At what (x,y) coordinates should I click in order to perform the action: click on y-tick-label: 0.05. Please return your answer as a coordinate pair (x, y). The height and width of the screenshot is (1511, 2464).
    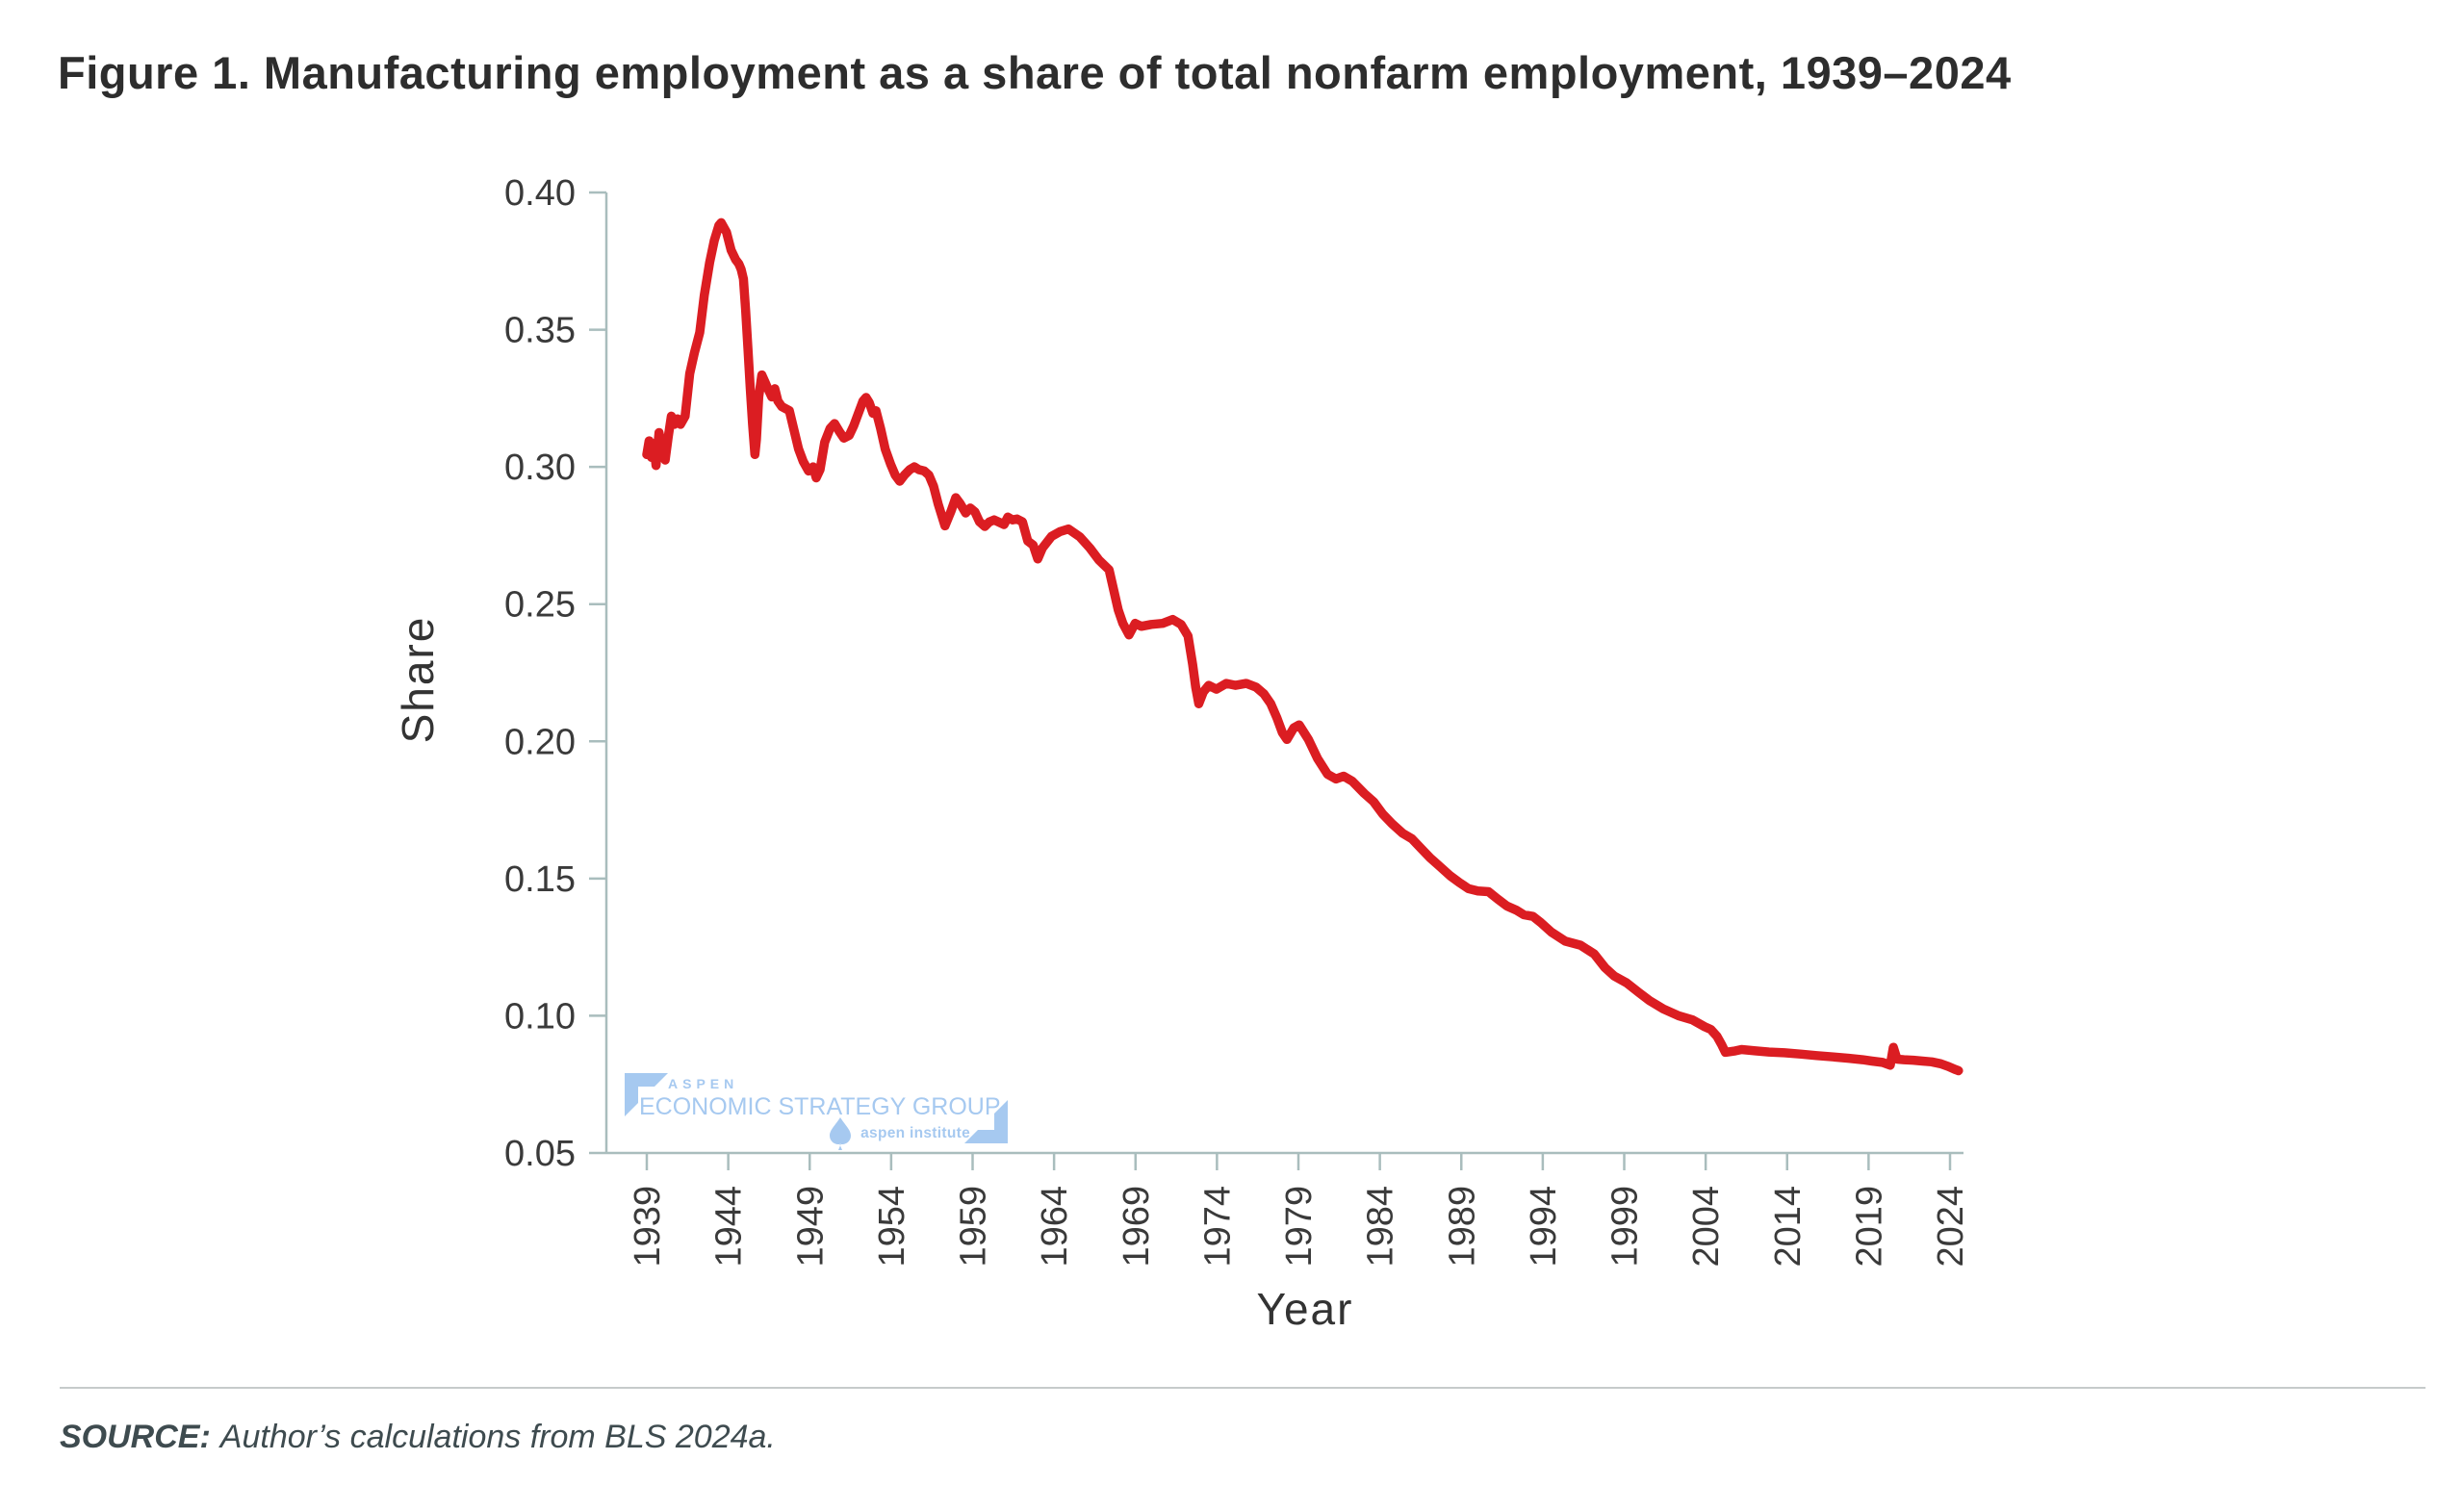
    Looking at the image, I should click on (540, 1154).